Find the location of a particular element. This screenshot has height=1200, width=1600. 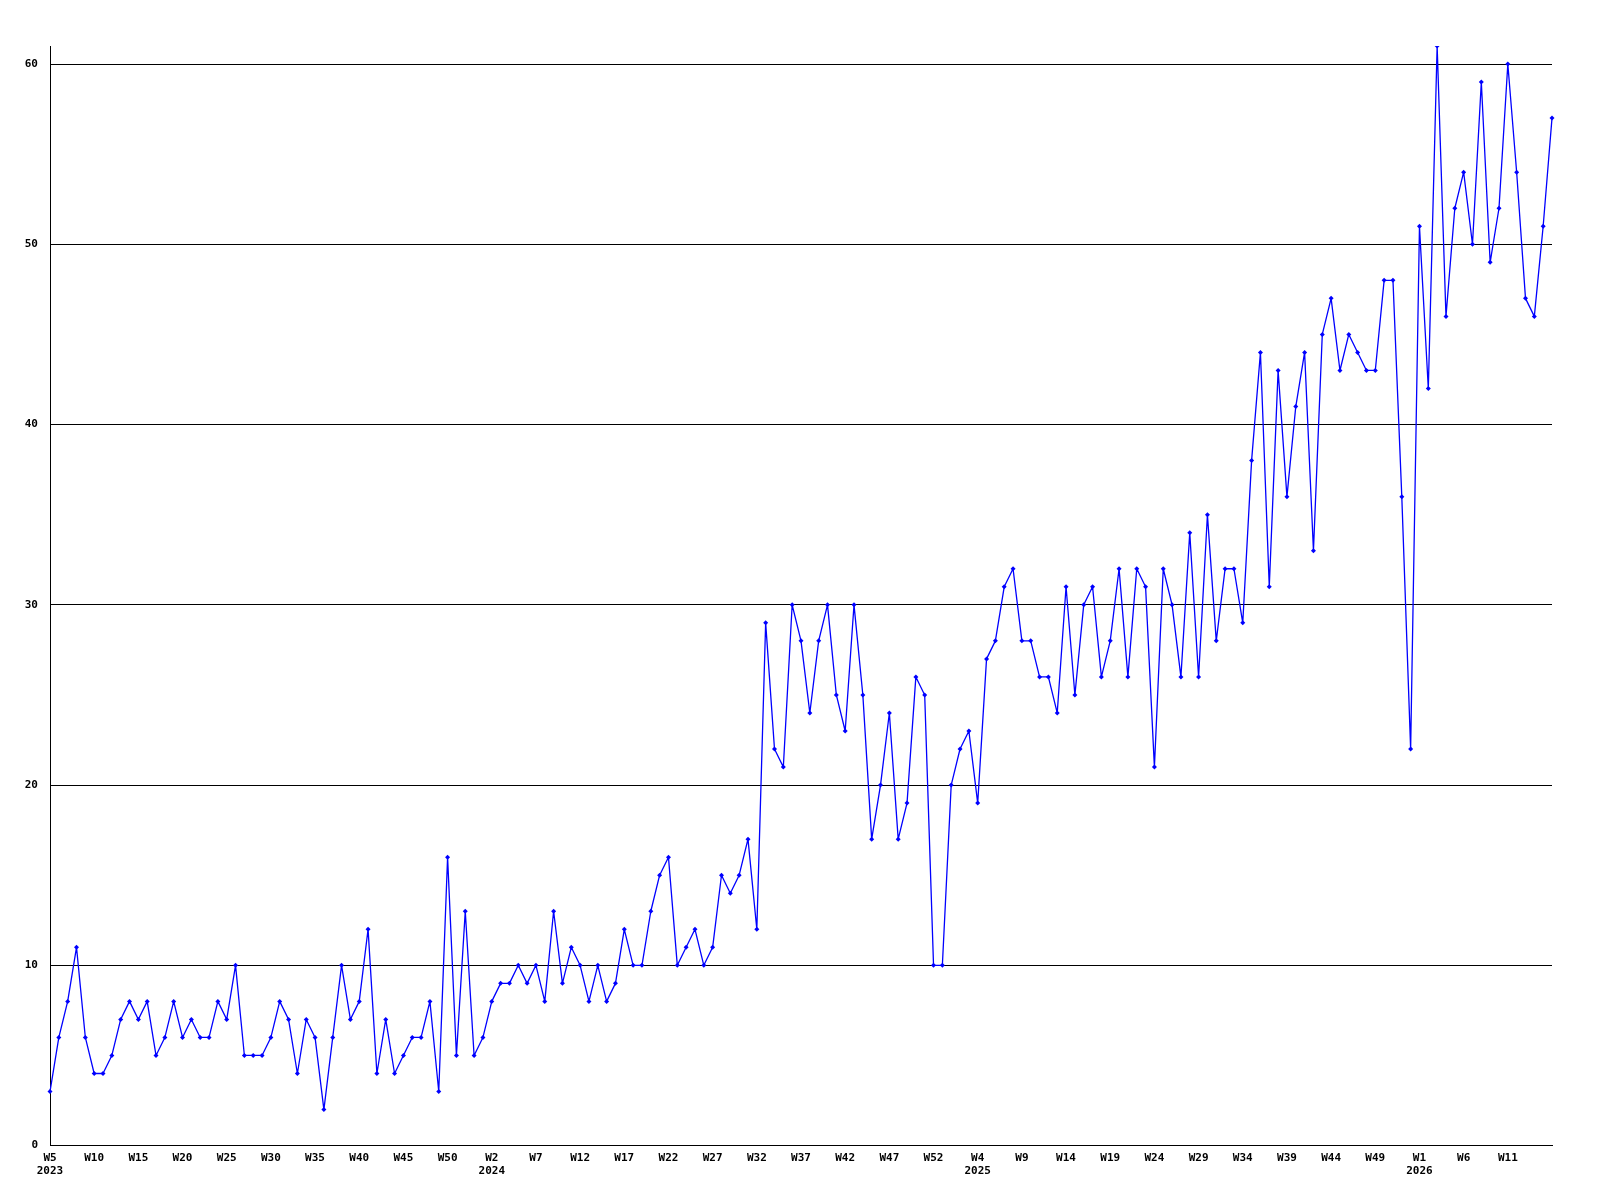

x-tick-label: W22 is located at coordinates (668, 1158).